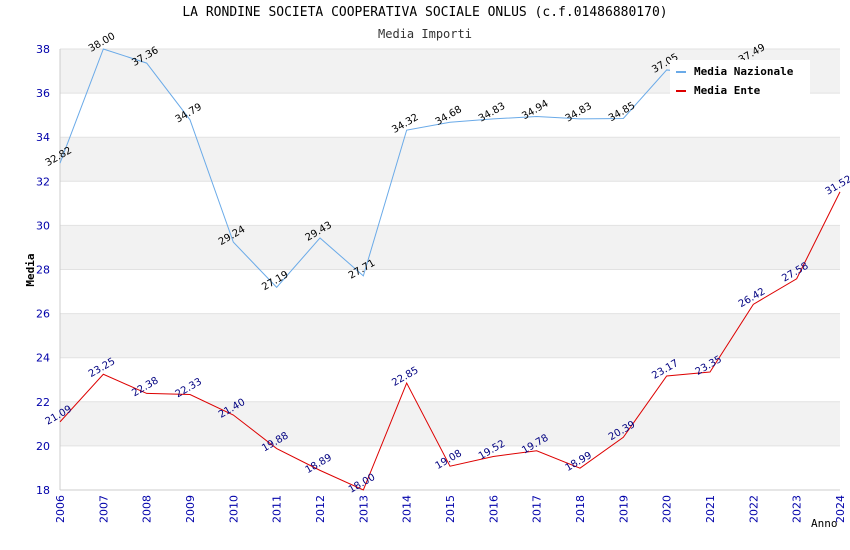 The width and height of the screenshot is (850, 550). What do you see at coordinates (710, 509) in the screenshot?
I see `x-tick-label: 2021` at bounding box center [710, 509].